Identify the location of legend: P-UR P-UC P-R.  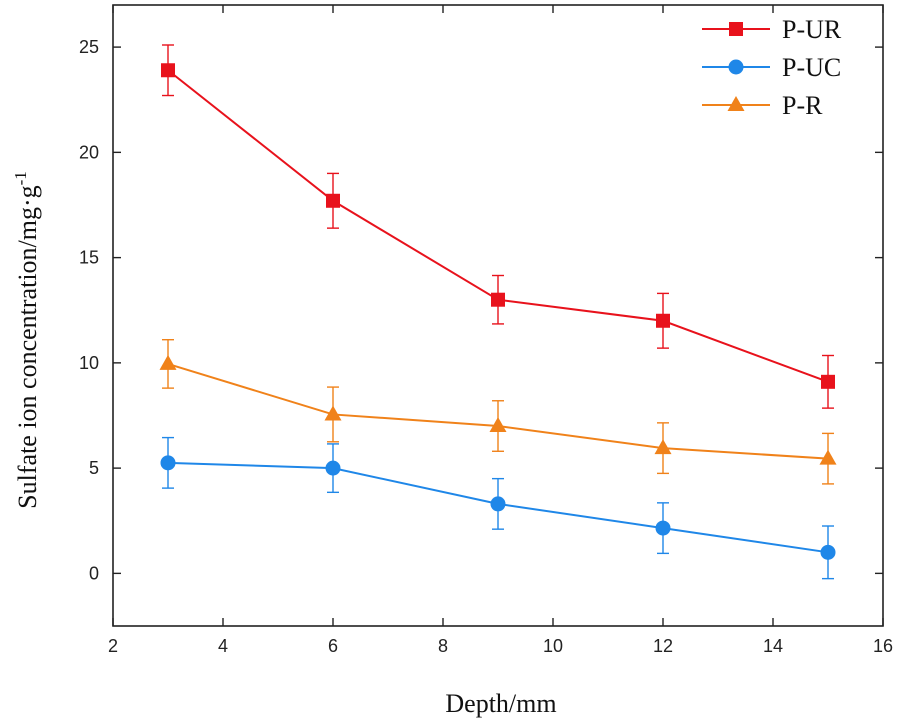
(772, 67).